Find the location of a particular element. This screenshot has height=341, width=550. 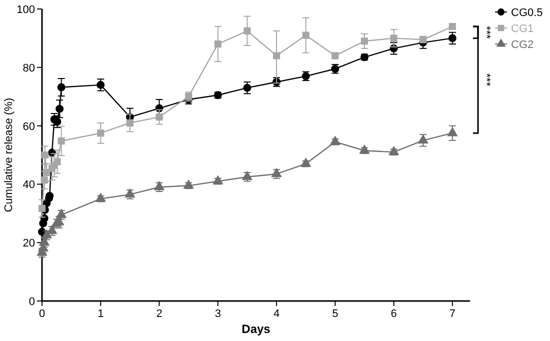

legend-label: CG2 is located at coordinates (522, 45).